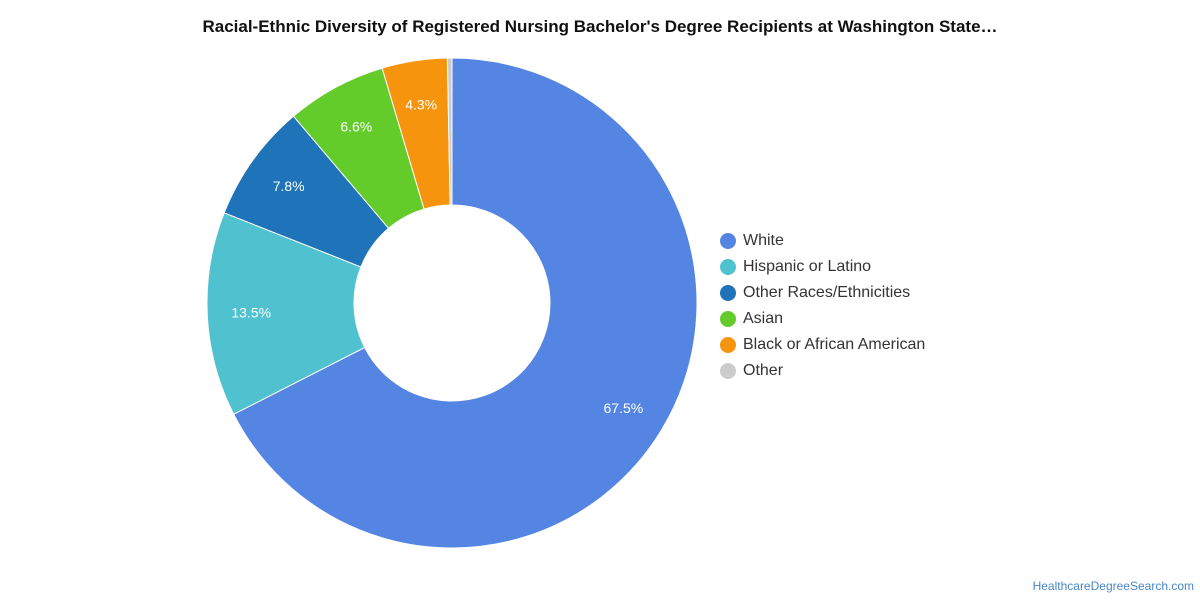 This screenshot has width=1200, height=600. Describe the element at coordinates (763, 370) in the screenshot. I see `legend-label: Other` at that location.